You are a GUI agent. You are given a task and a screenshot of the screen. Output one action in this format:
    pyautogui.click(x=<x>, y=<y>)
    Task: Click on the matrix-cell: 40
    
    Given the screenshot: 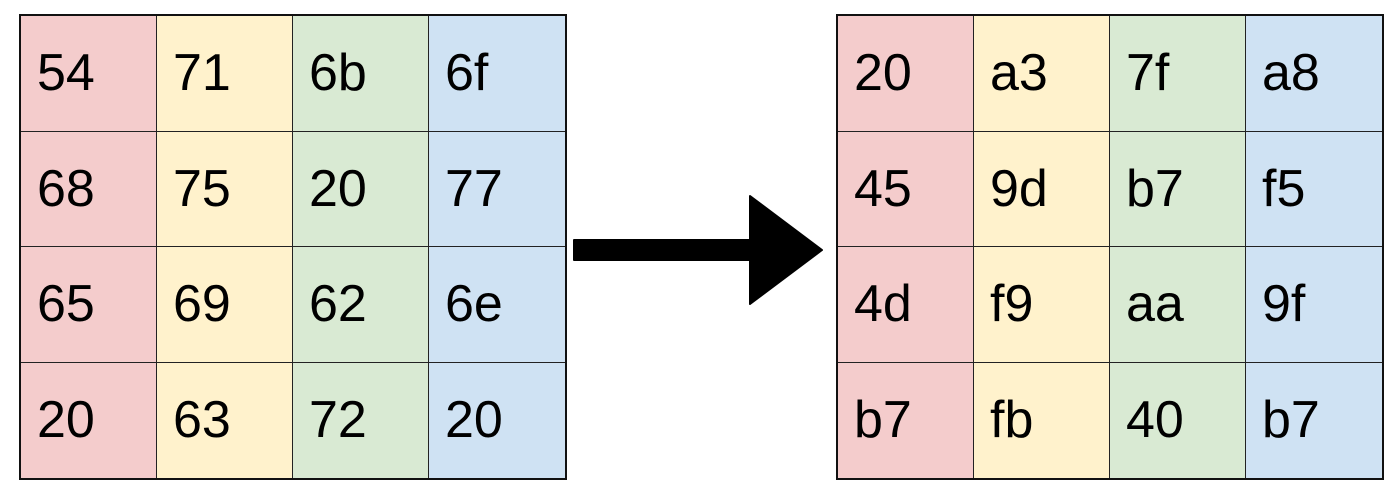 What is the action you would take?
    pyautogui.click(x=1178, y=420)
    